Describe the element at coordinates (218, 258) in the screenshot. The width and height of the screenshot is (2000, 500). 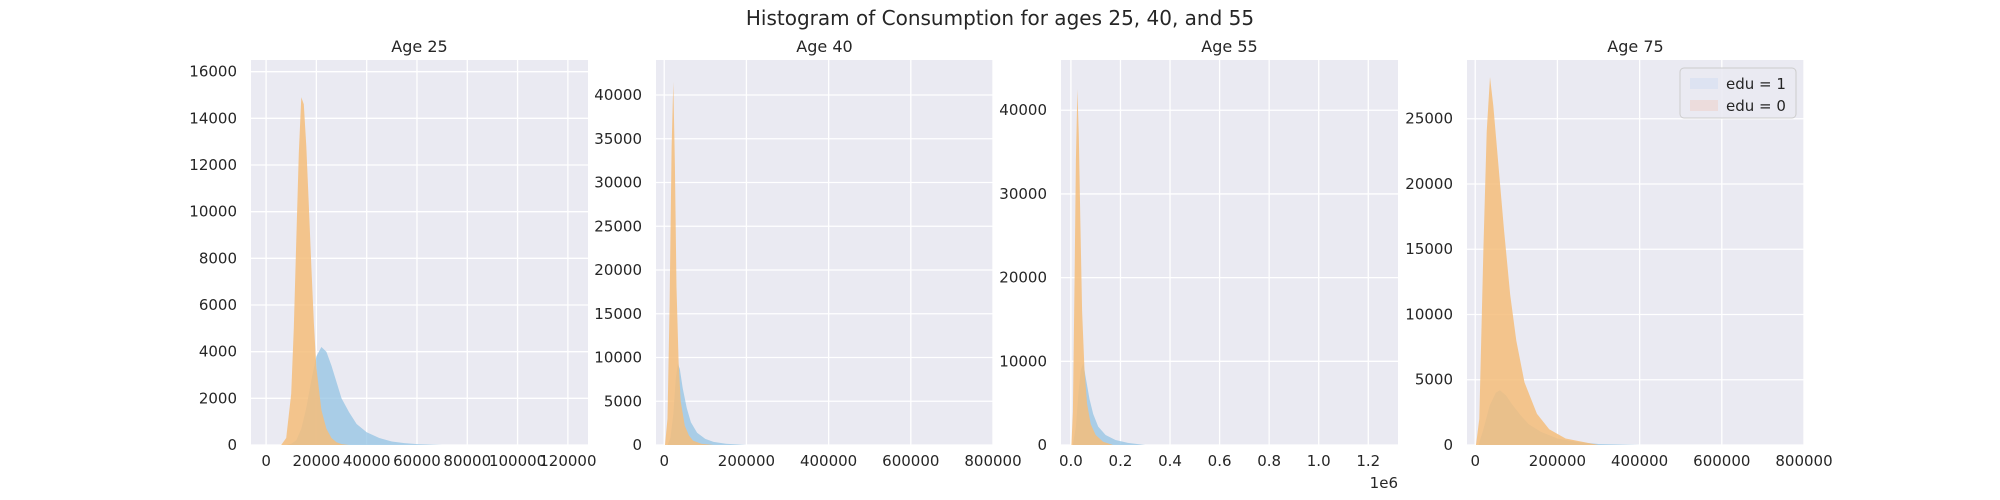
I see `y-tick-label: 8000` at that location.